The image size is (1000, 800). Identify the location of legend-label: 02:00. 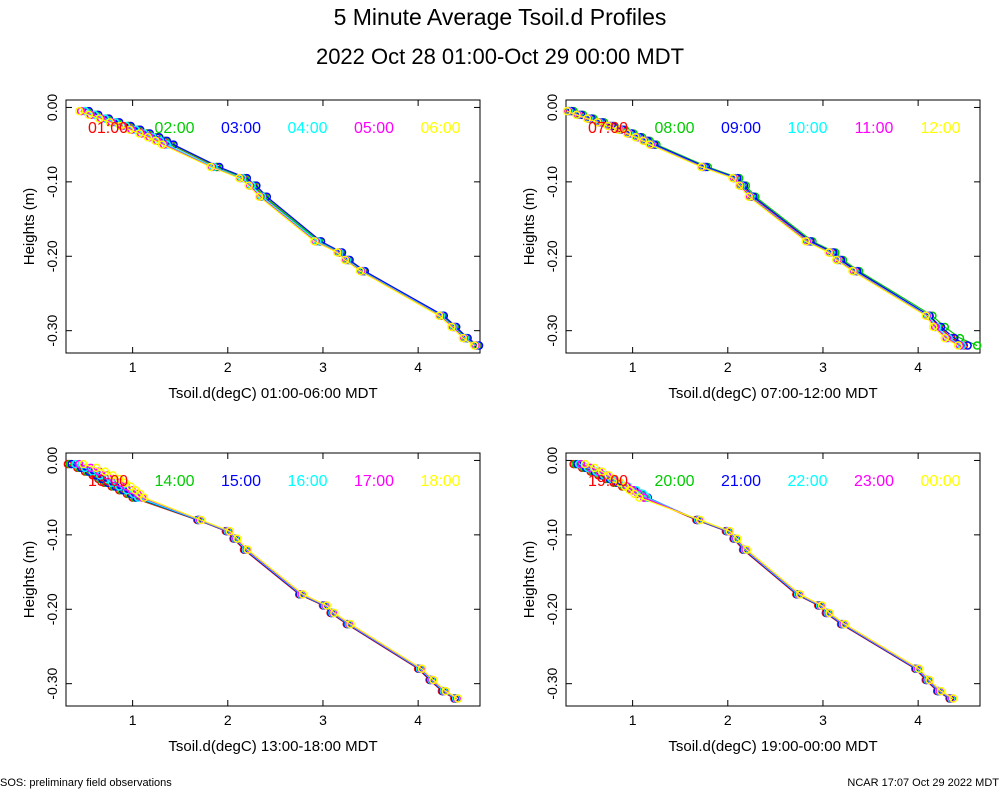
(174, 128).